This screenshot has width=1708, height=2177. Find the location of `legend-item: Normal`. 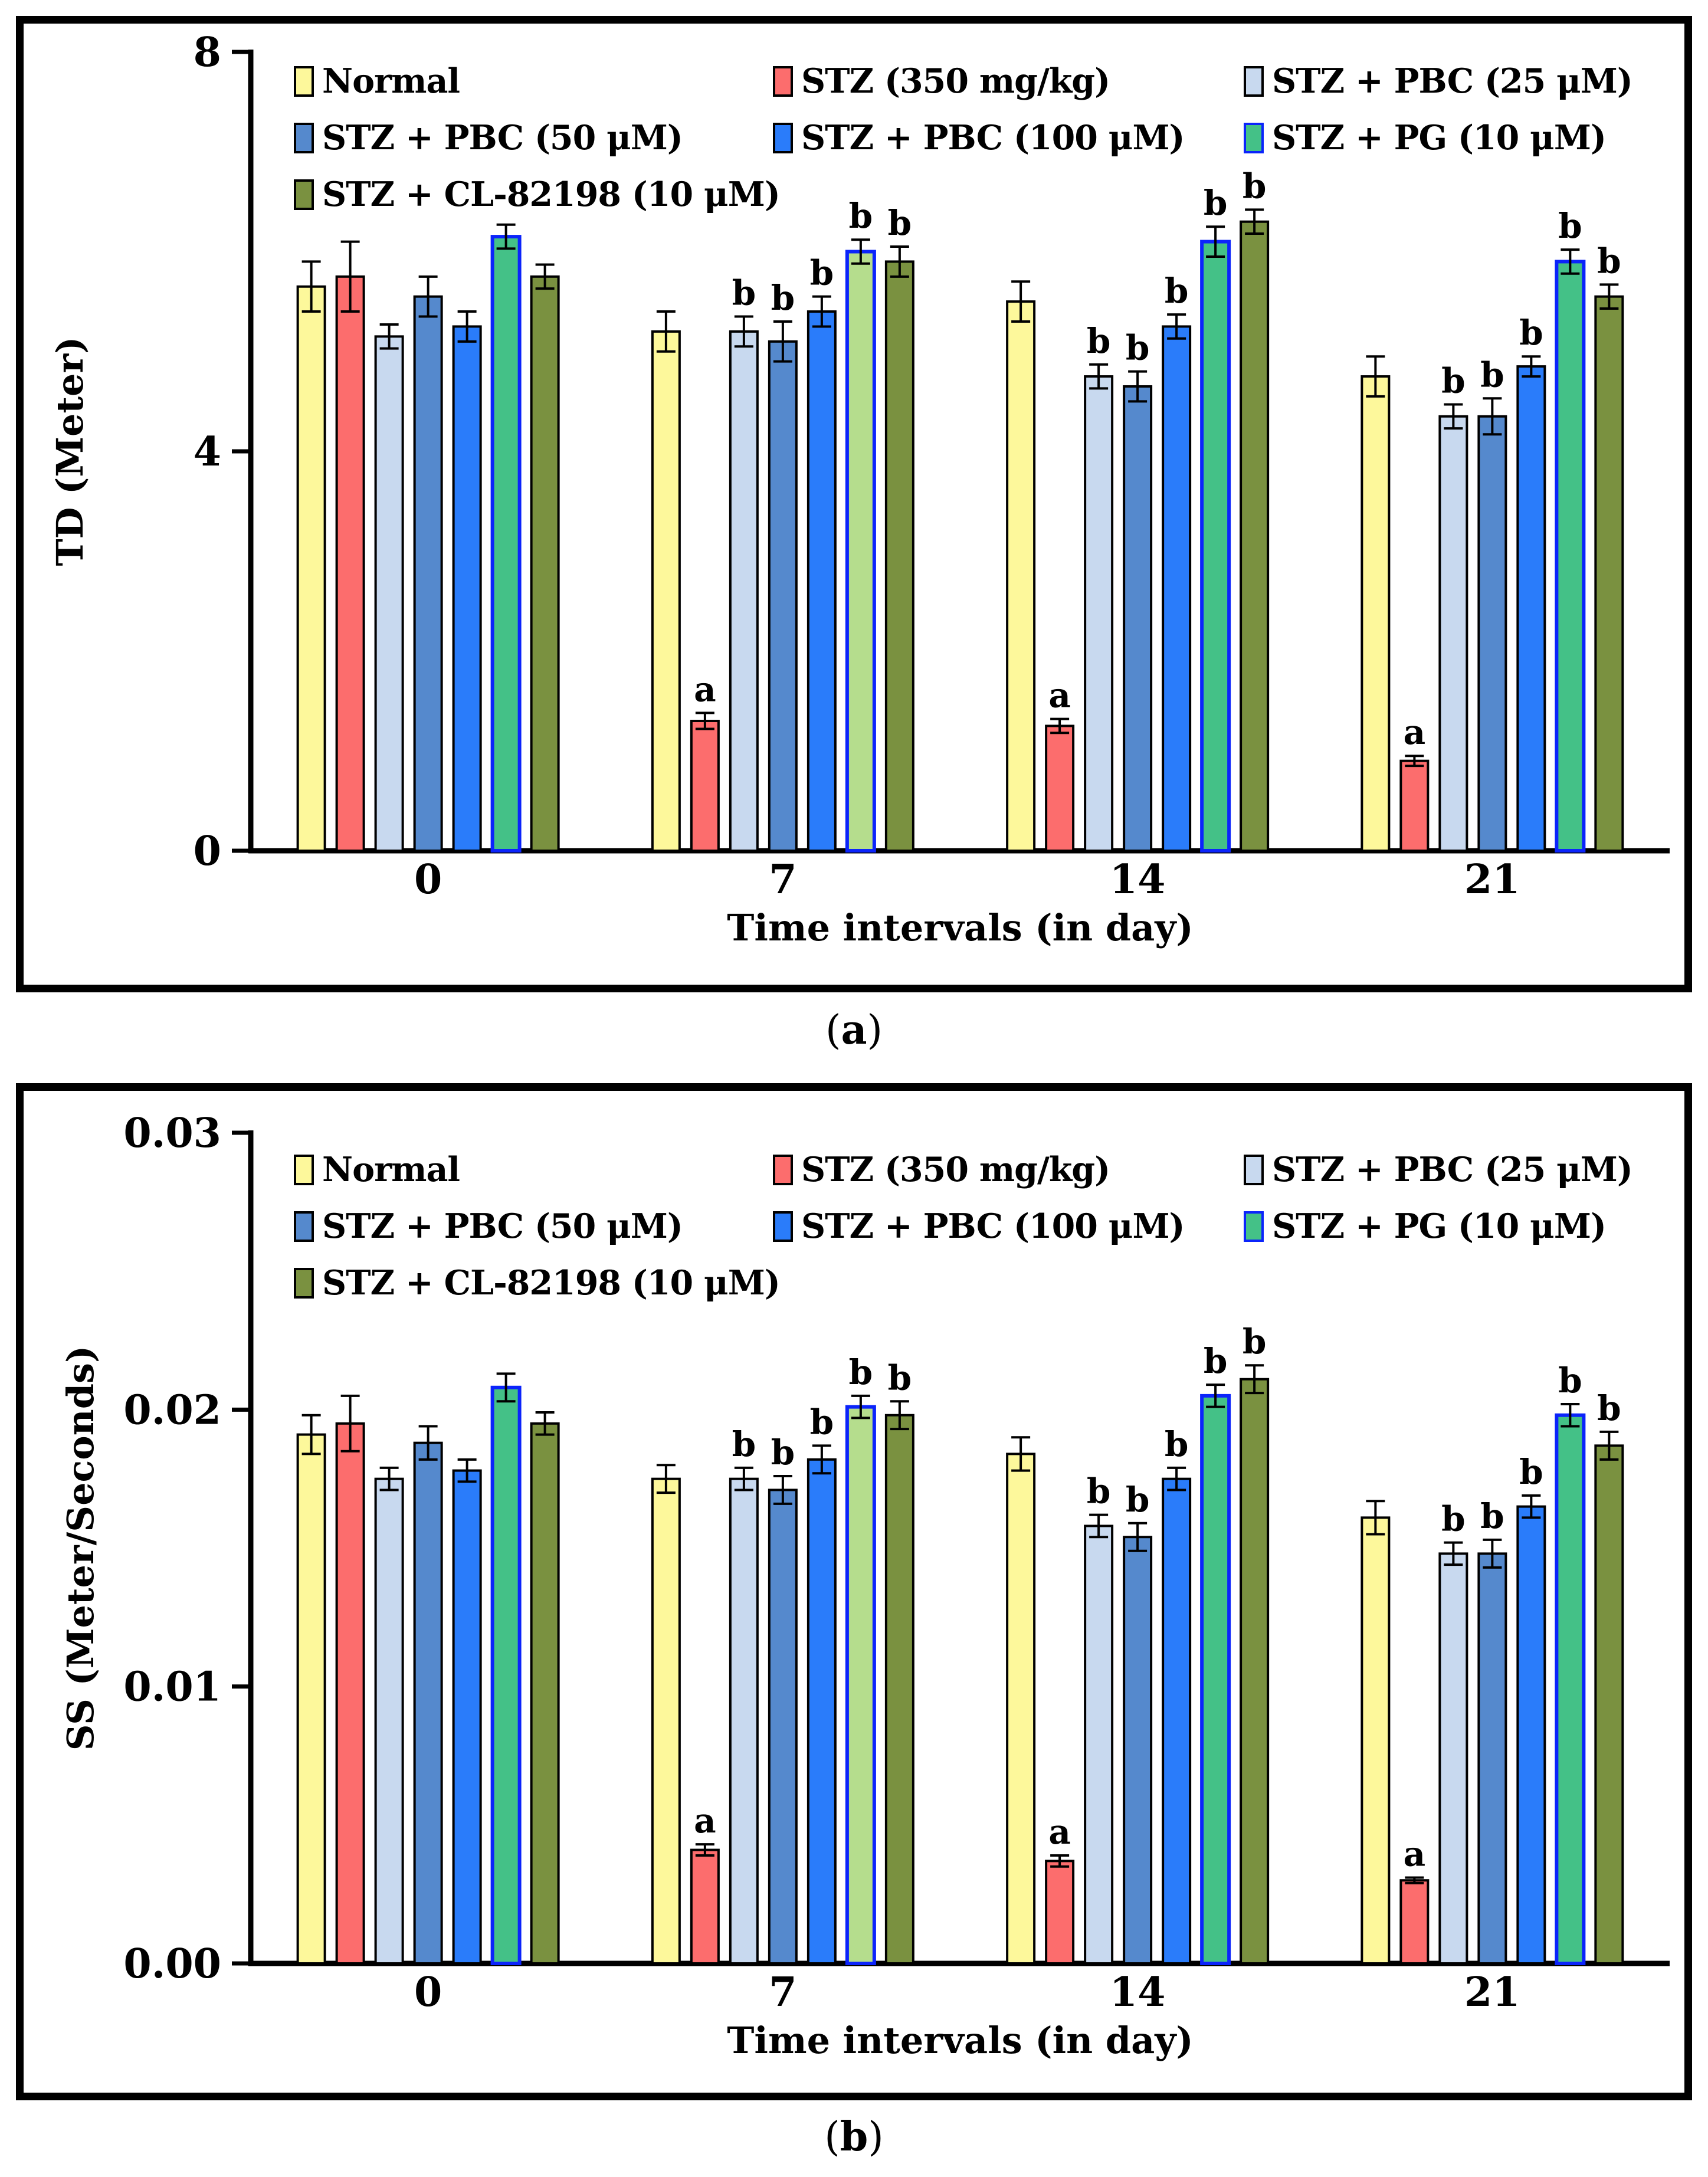

legend-item: Normal is located at coordinates (533, 1169).